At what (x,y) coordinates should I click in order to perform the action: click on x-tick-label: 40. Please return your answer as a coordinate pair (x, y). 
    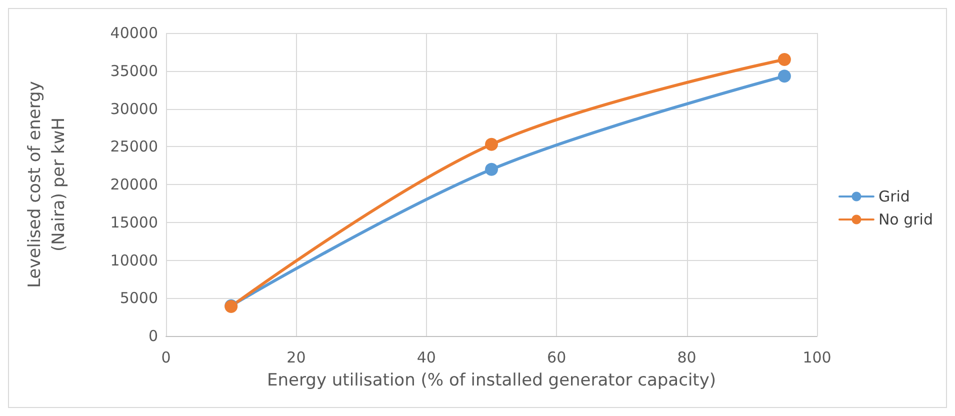
    Looking at the image, I should click on (426, 357).